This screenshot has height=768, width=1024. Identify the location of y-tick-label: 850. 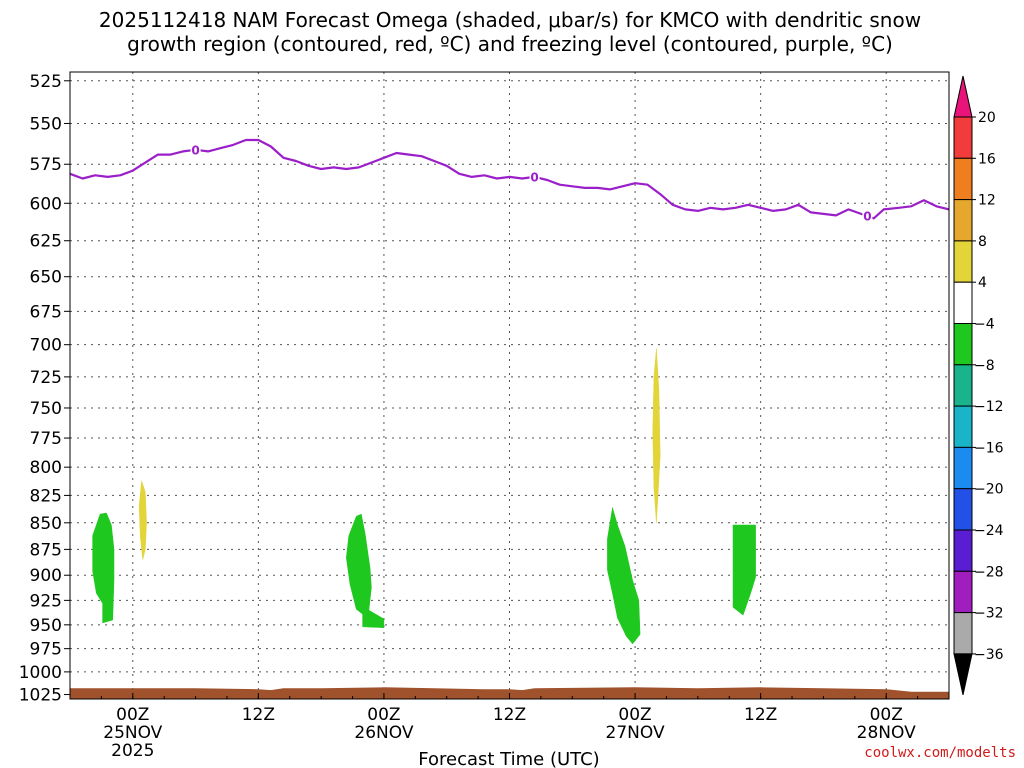
(46, 524).